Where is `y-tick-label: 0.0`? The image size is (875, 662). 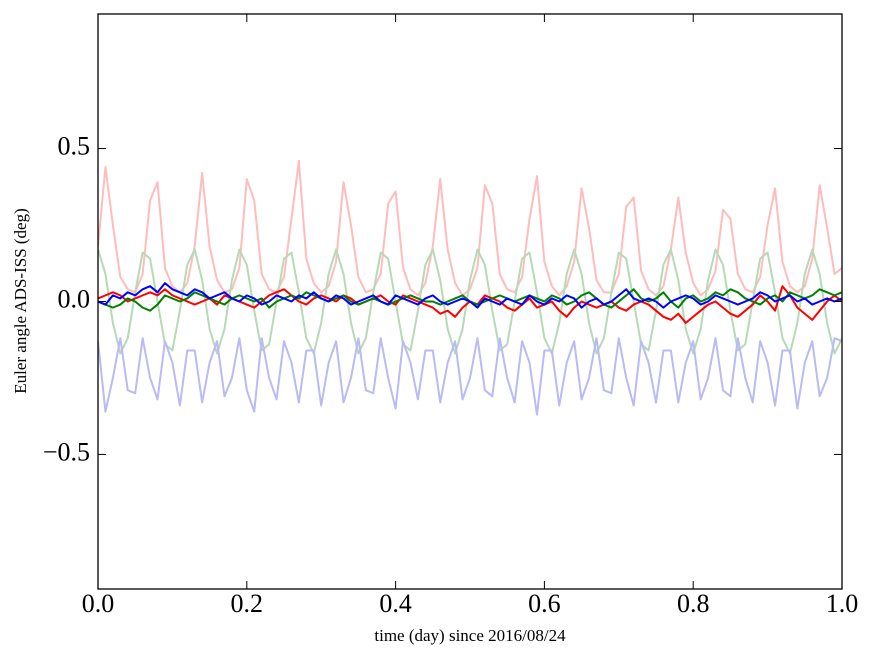 y-tick-label: 0.0 is located at coordinates (74, 298).